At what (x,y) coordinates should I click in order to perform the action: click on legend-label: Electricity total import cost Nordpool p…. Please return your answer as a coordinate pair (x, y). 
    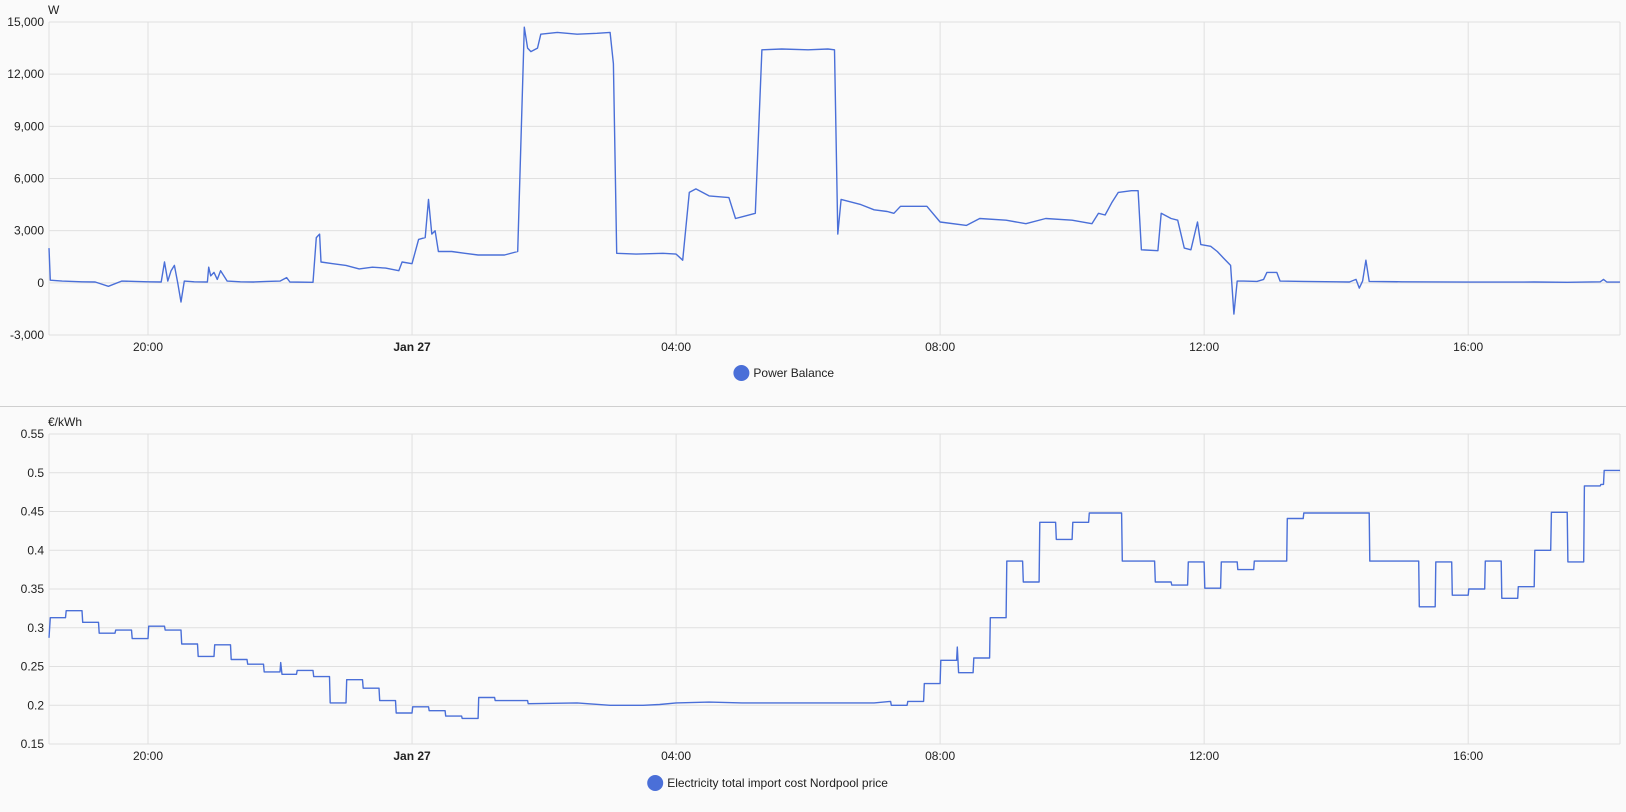
    Looking at the image, I should click on (777, 783).